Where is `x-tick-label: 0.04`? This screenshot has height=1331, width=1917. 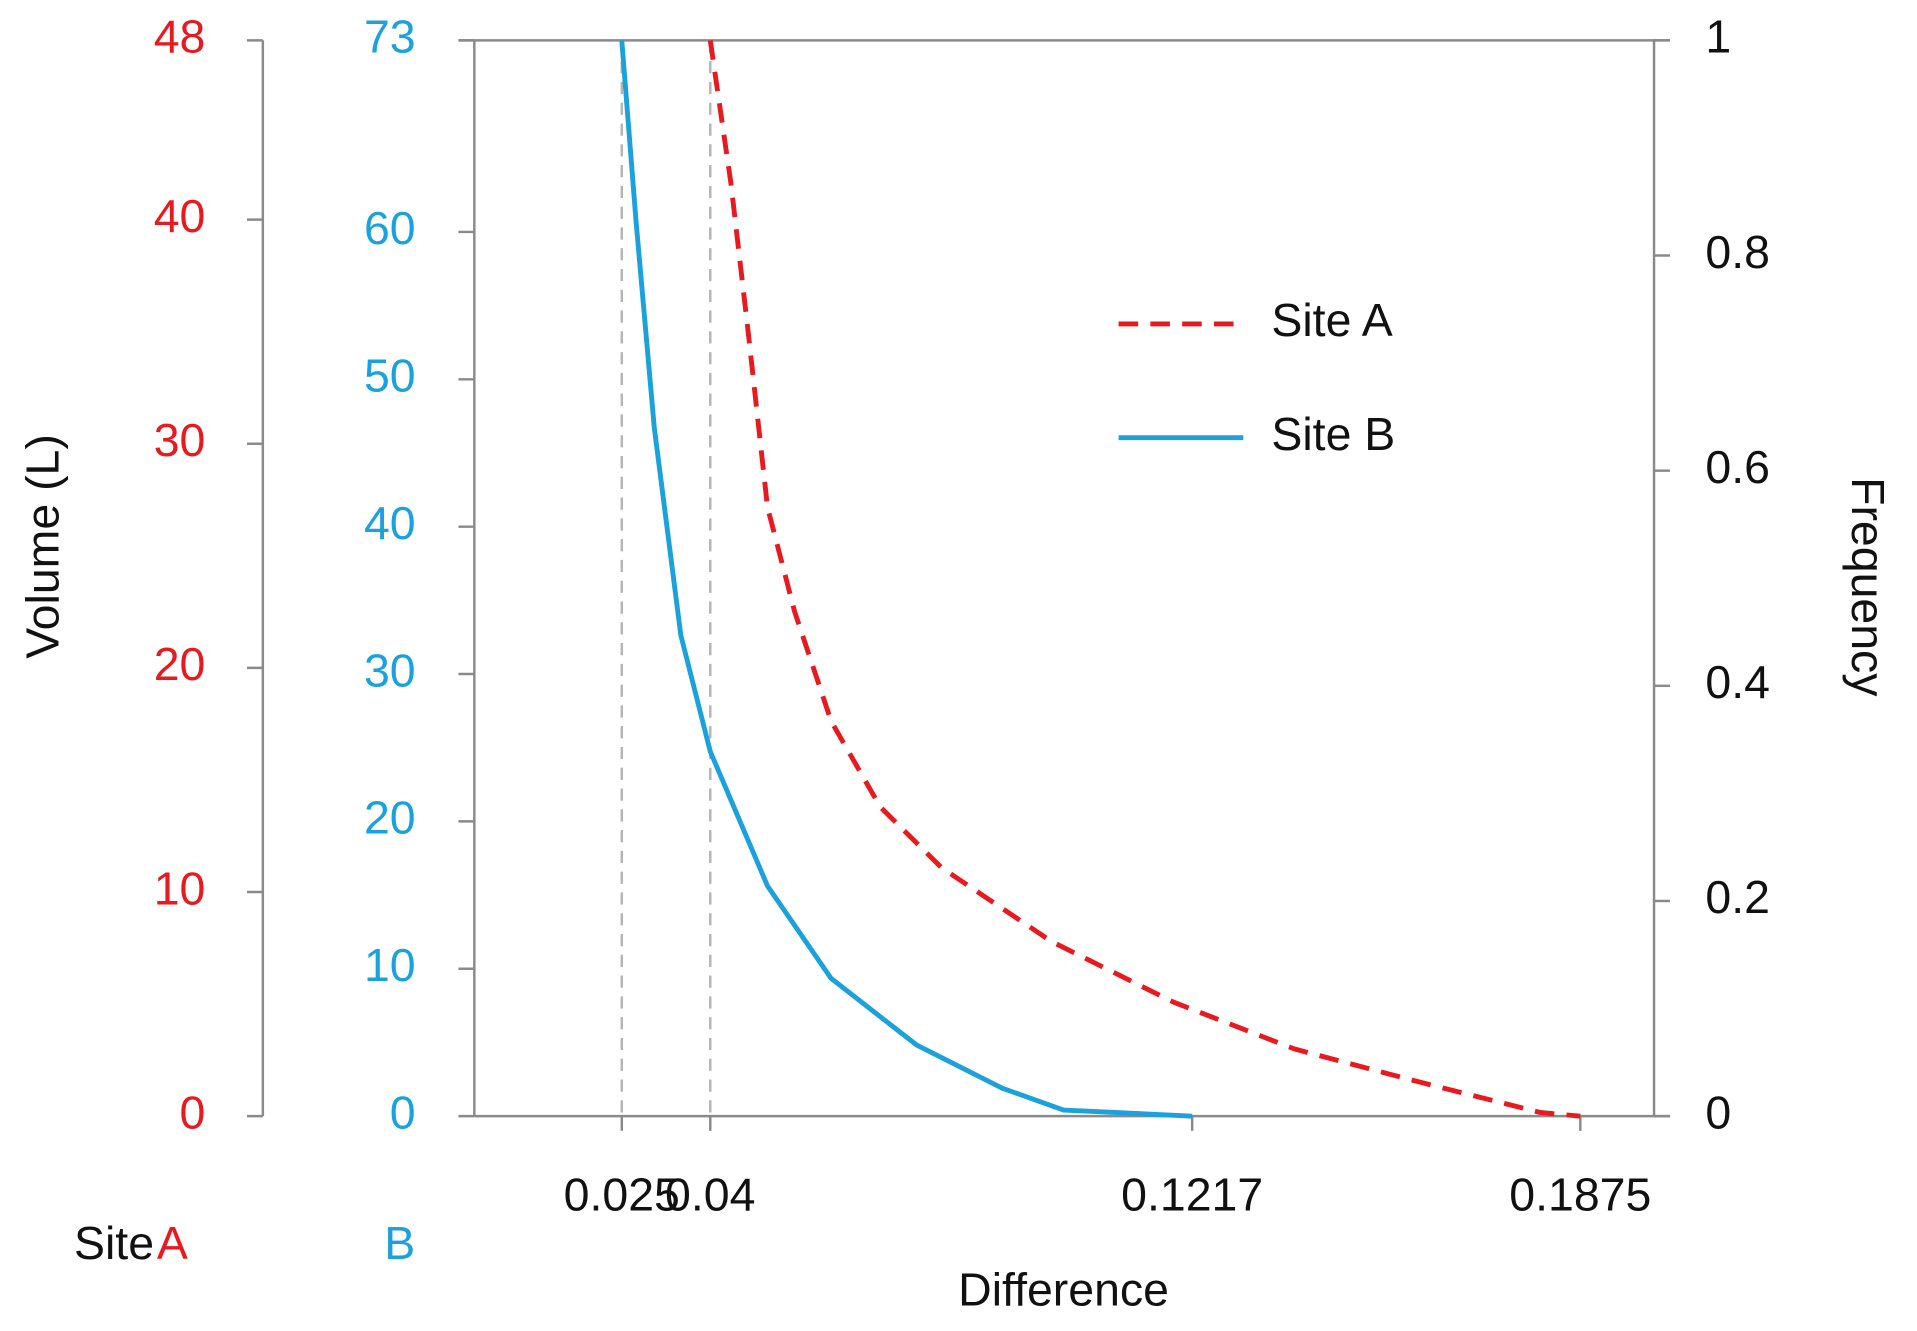
x-tick-label: 0.04 is located at coordinates (710, 1194).